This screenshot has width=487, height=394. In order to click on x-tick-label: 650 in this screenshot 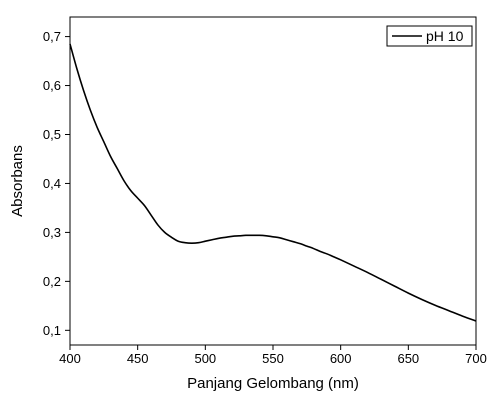, I will do `click(408, 358)`.